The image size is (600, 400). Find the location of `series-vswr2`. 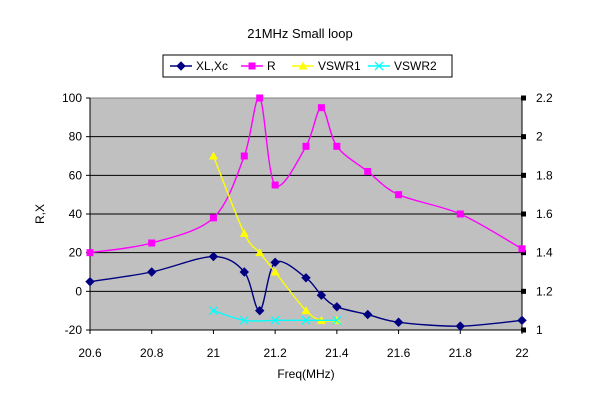

series-vswr2 is located at coordinates (275, 315).